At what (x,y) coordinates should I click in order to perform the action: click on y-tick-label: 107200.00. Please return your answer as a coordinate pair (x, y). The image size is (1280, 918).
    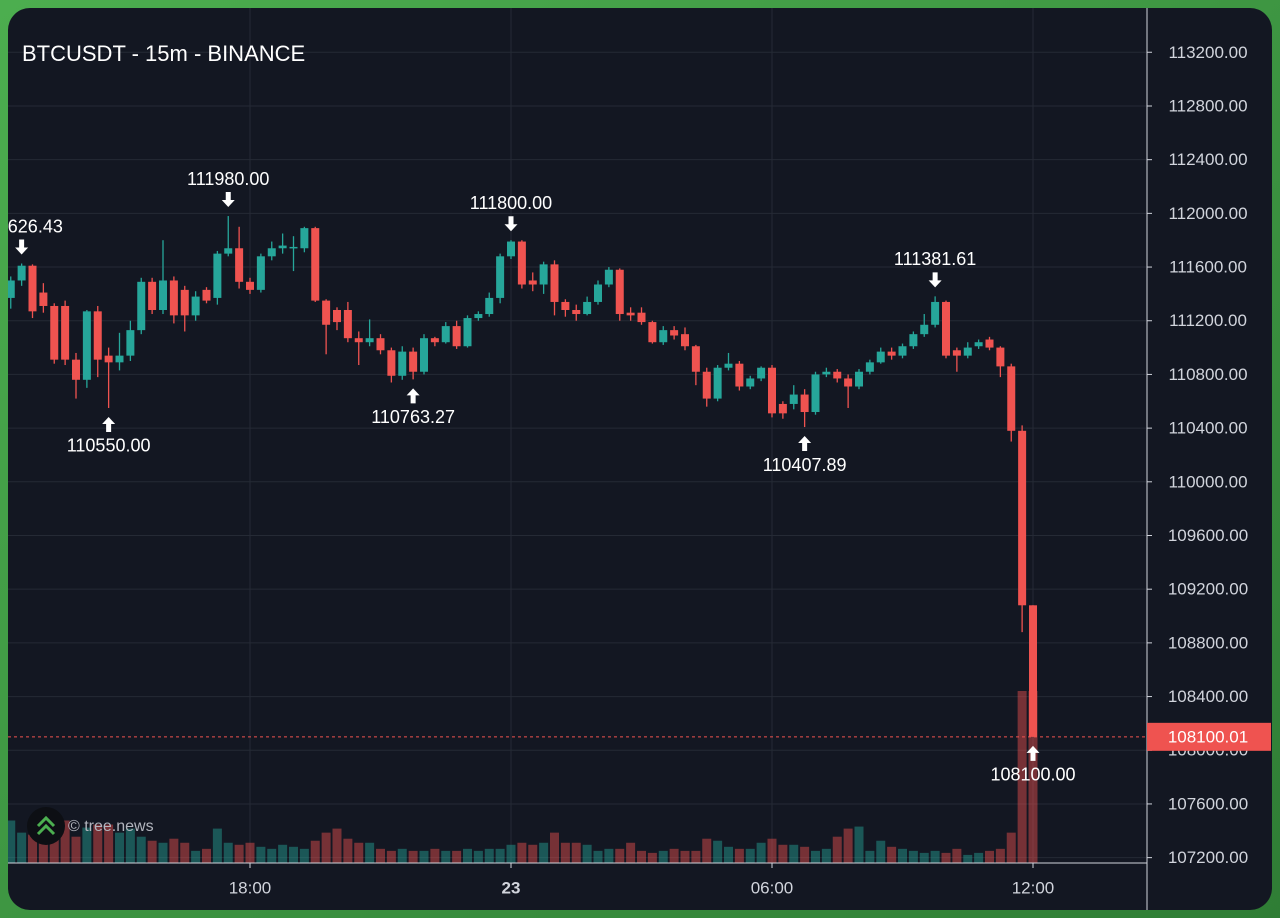
    Looking at the image, I should click on (1208, 857).